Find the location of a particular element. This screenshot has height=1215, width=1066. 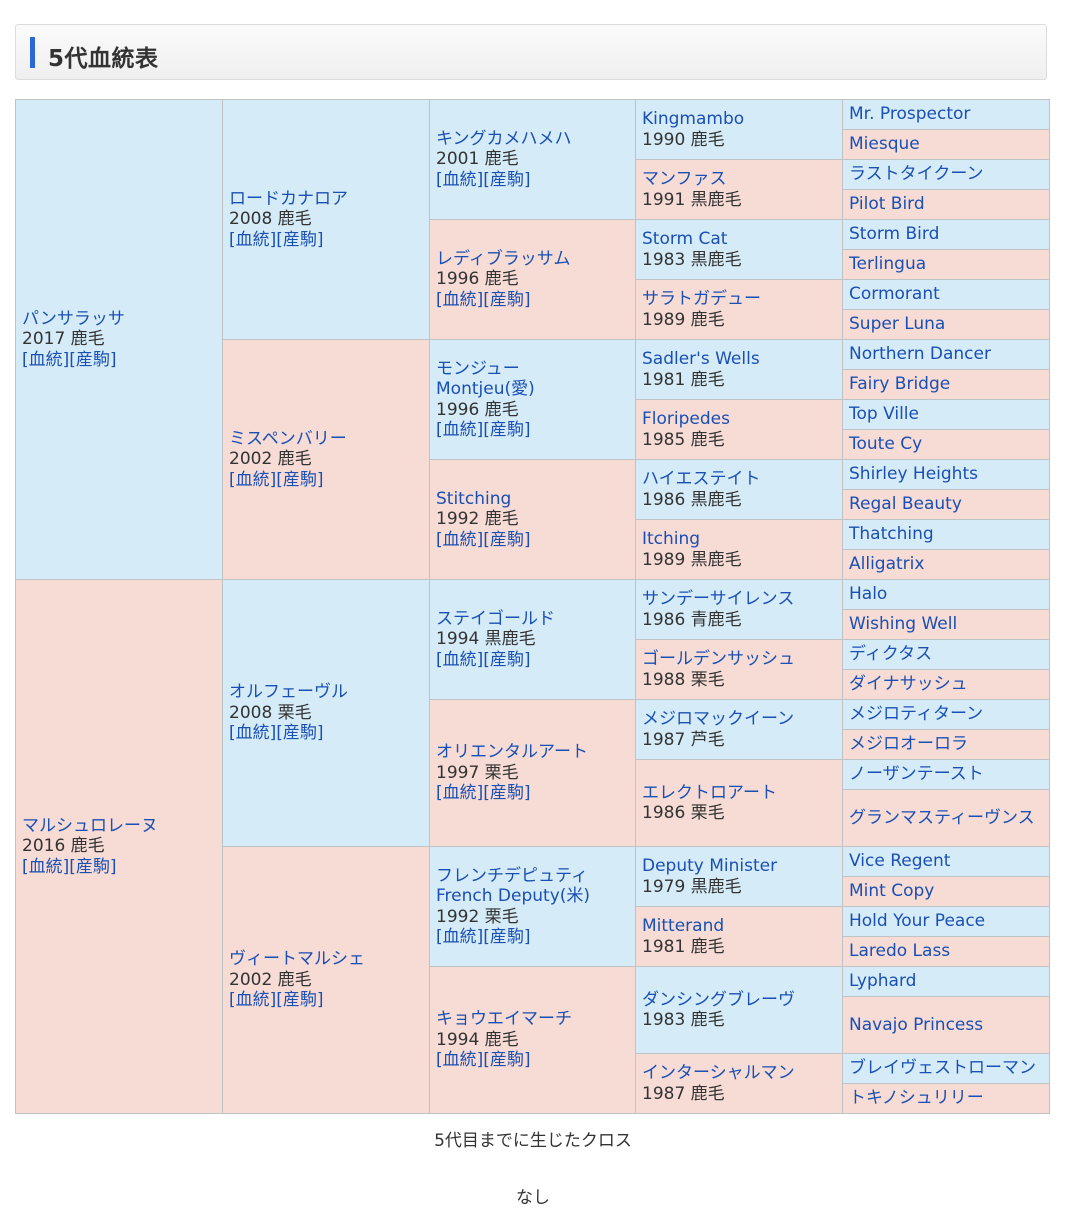

horse-name-link: Itching is located at coordinates (671, 539).